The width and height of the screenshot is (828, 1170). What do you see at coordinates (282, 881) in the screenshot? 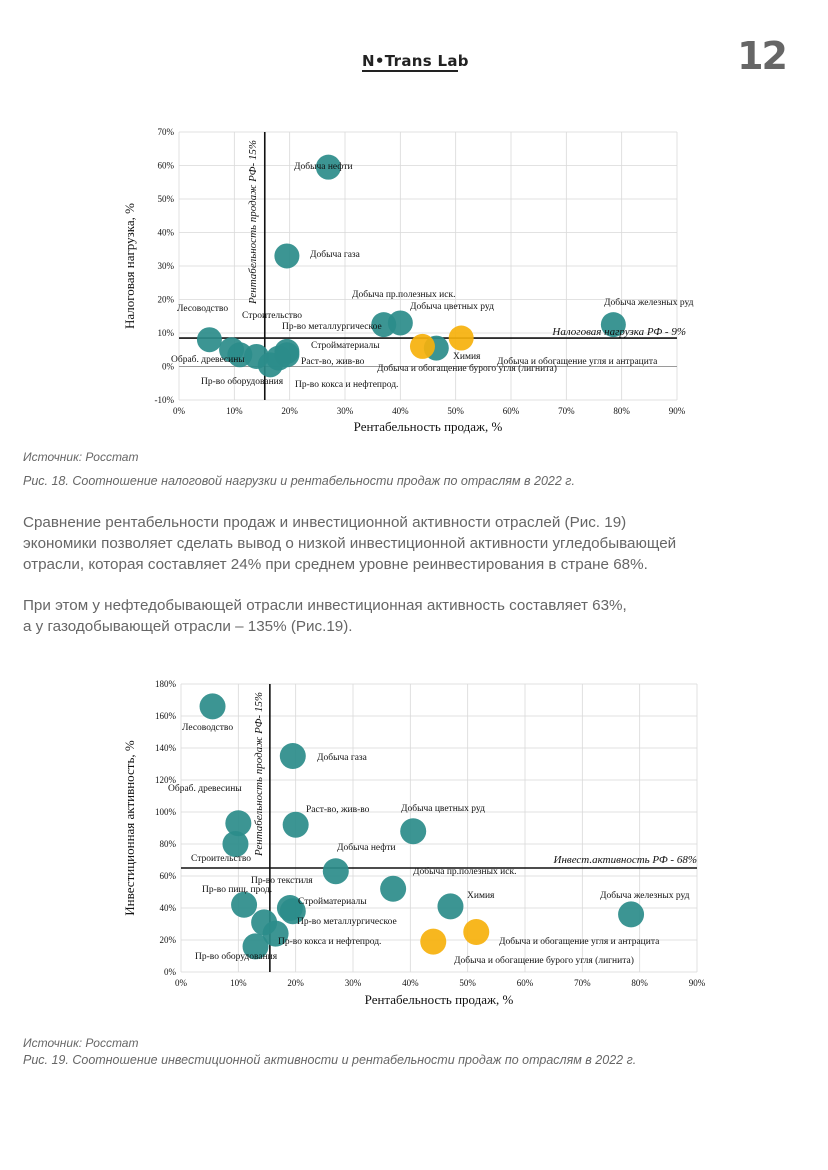
I see `data-point-label: Пр-во текстиля` at bounding box center [282, 881].